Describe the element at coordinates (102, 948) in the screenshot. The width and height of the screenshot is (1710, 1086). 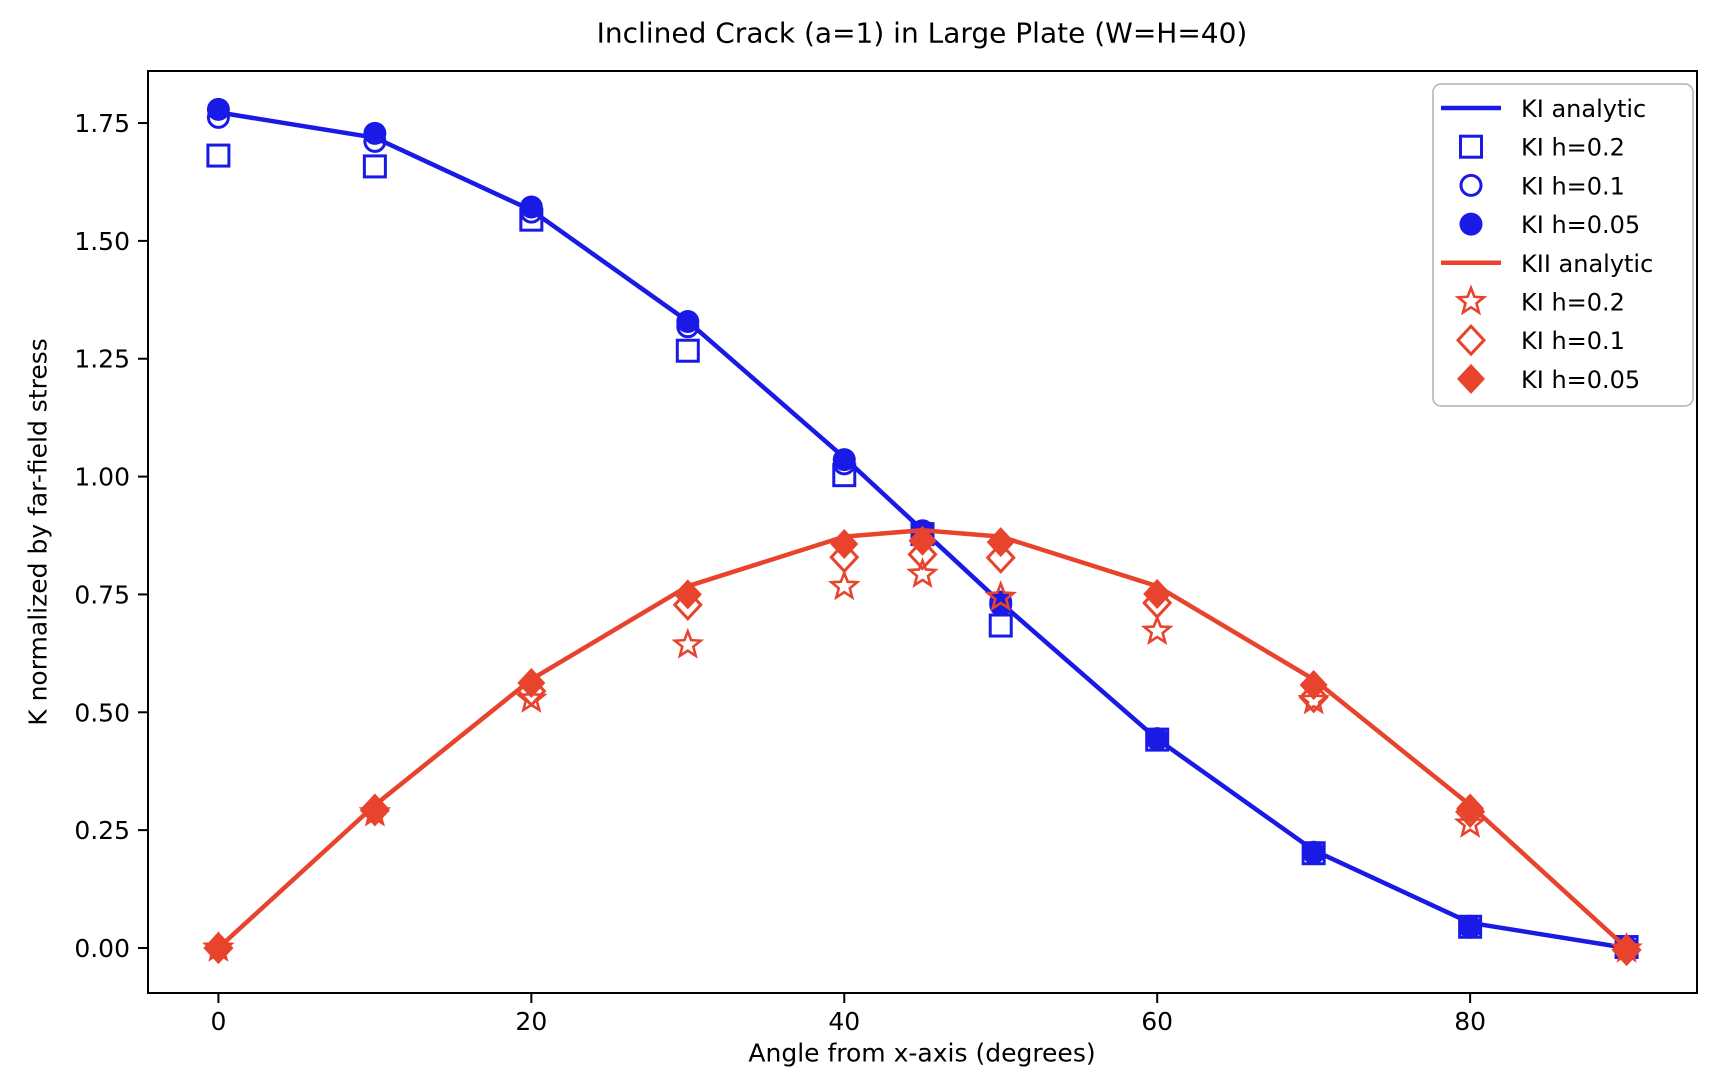
I see `y-tick-label: 0.00` at that location.